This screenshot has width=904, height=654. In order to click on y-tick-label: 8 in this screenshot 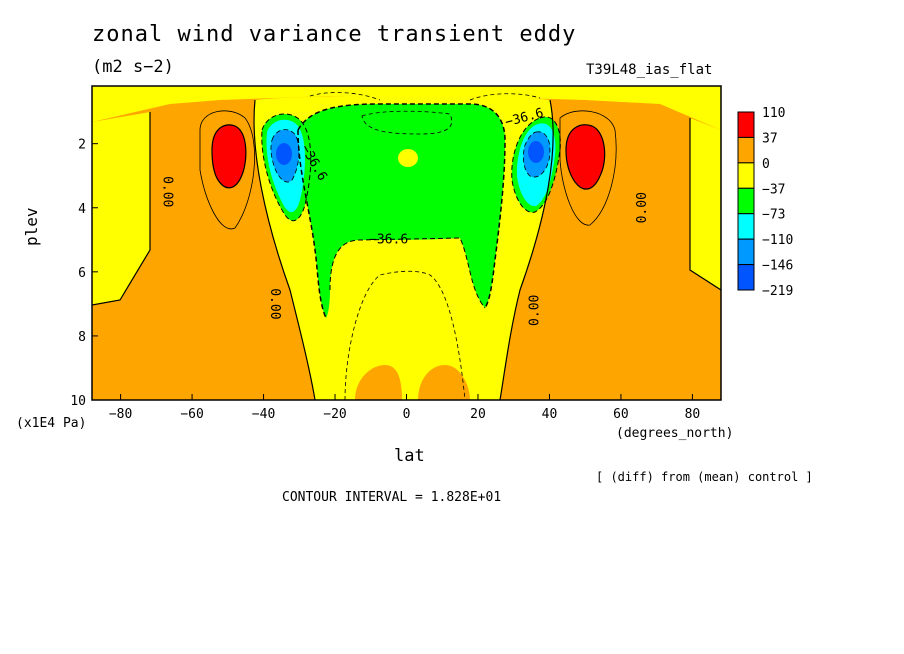, I will do `click(82, 337)`.